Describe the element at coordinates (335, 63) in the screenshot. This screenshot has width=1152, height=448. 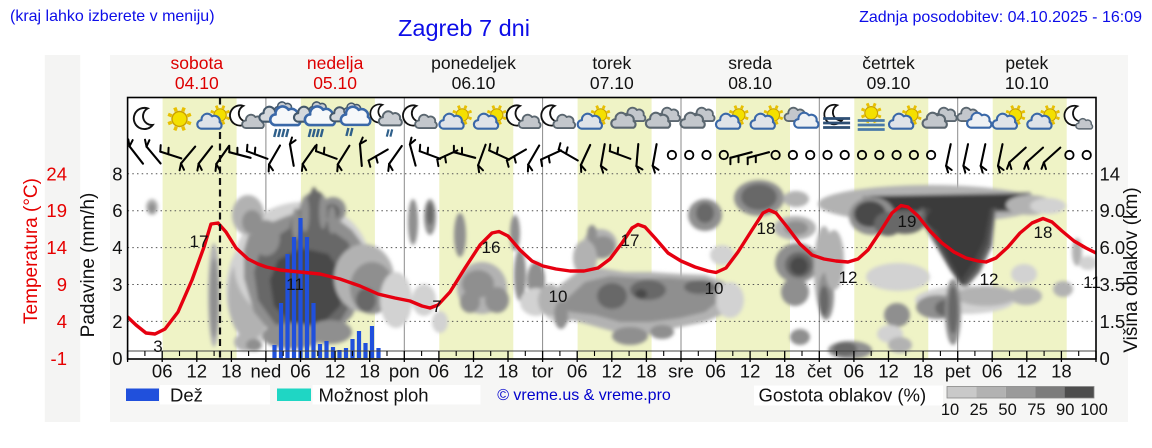
I see `svg-text: nedelja` at that location.